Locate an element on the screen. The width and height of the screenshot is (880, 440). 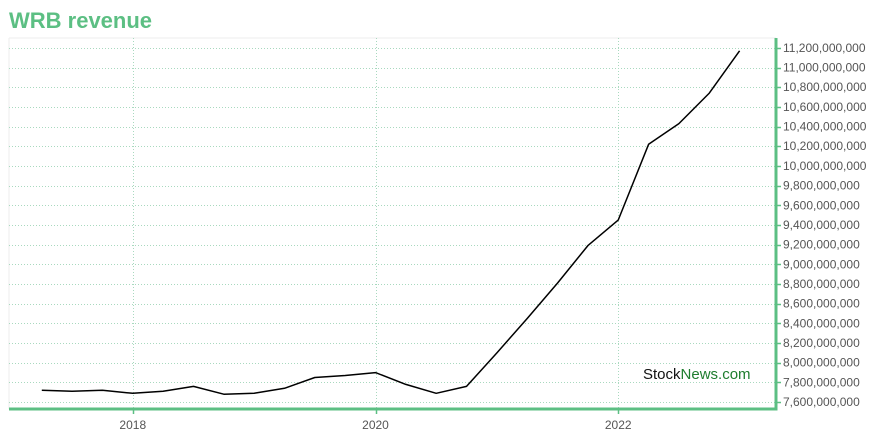
y-tick-label: 8,600,000,000 is located at coordinates (821, 304).